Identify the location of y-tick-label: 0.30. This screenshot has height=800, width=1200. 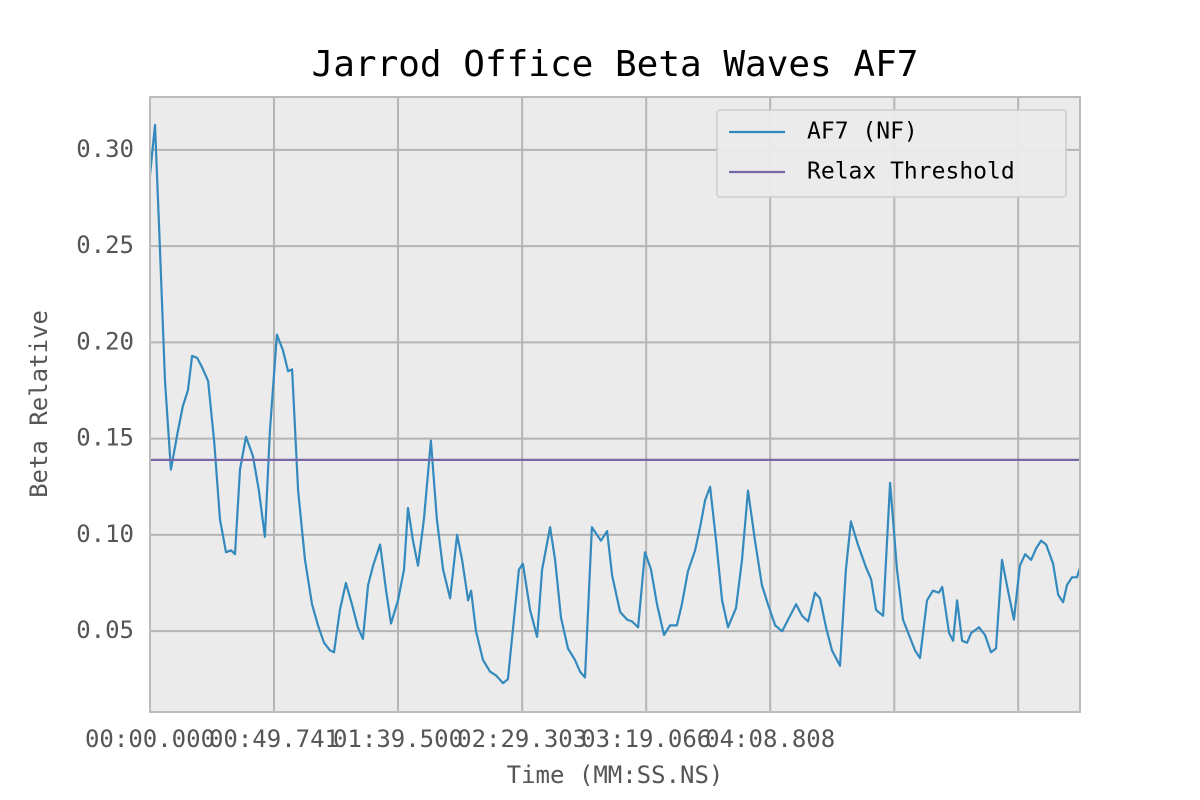
(105, 149).